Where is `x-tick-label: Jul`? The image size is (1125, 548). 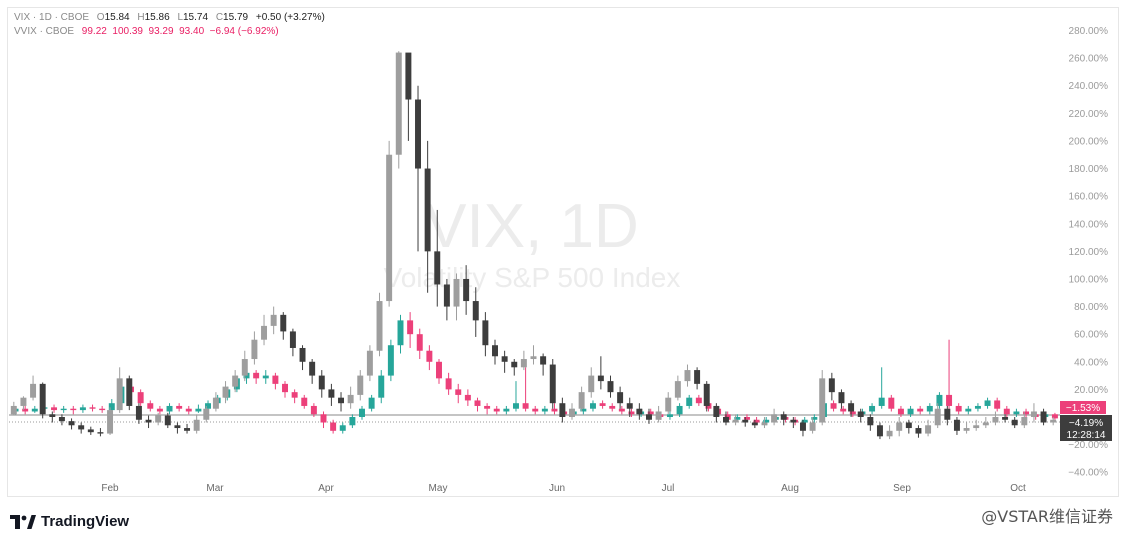
x-tick-label: Jul is located at coordinates (668, 488).